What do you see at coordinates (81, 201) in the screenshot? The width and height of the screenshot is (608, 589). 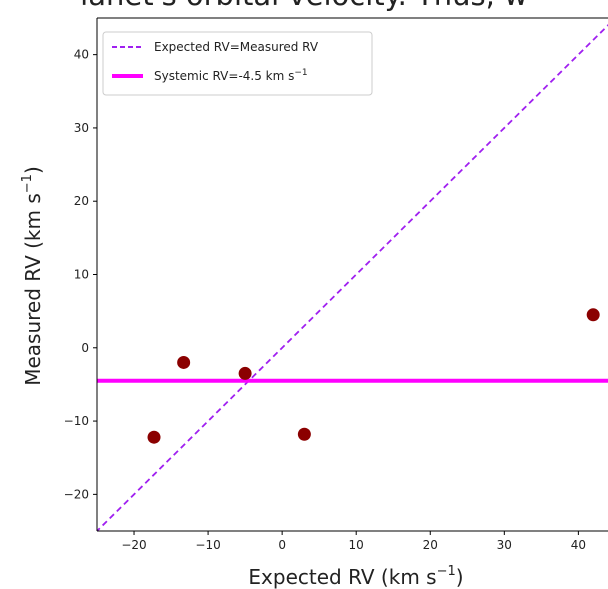 I see `y-tick-label-4: 20` at bounding box center [81, 201].